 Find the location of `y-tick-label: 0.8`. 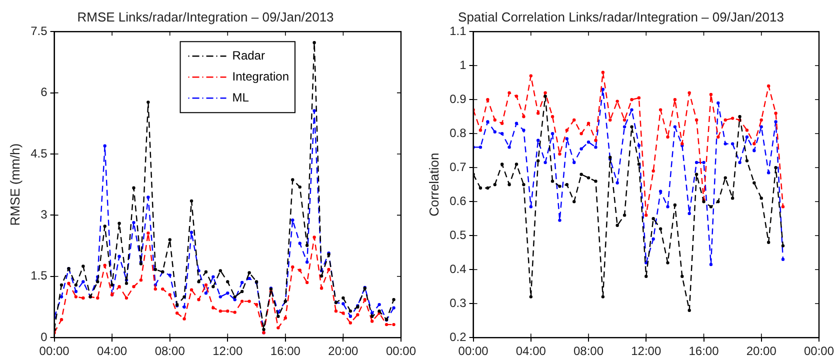

y-tick-label: 0.8 is located at coordinates (458, 133).